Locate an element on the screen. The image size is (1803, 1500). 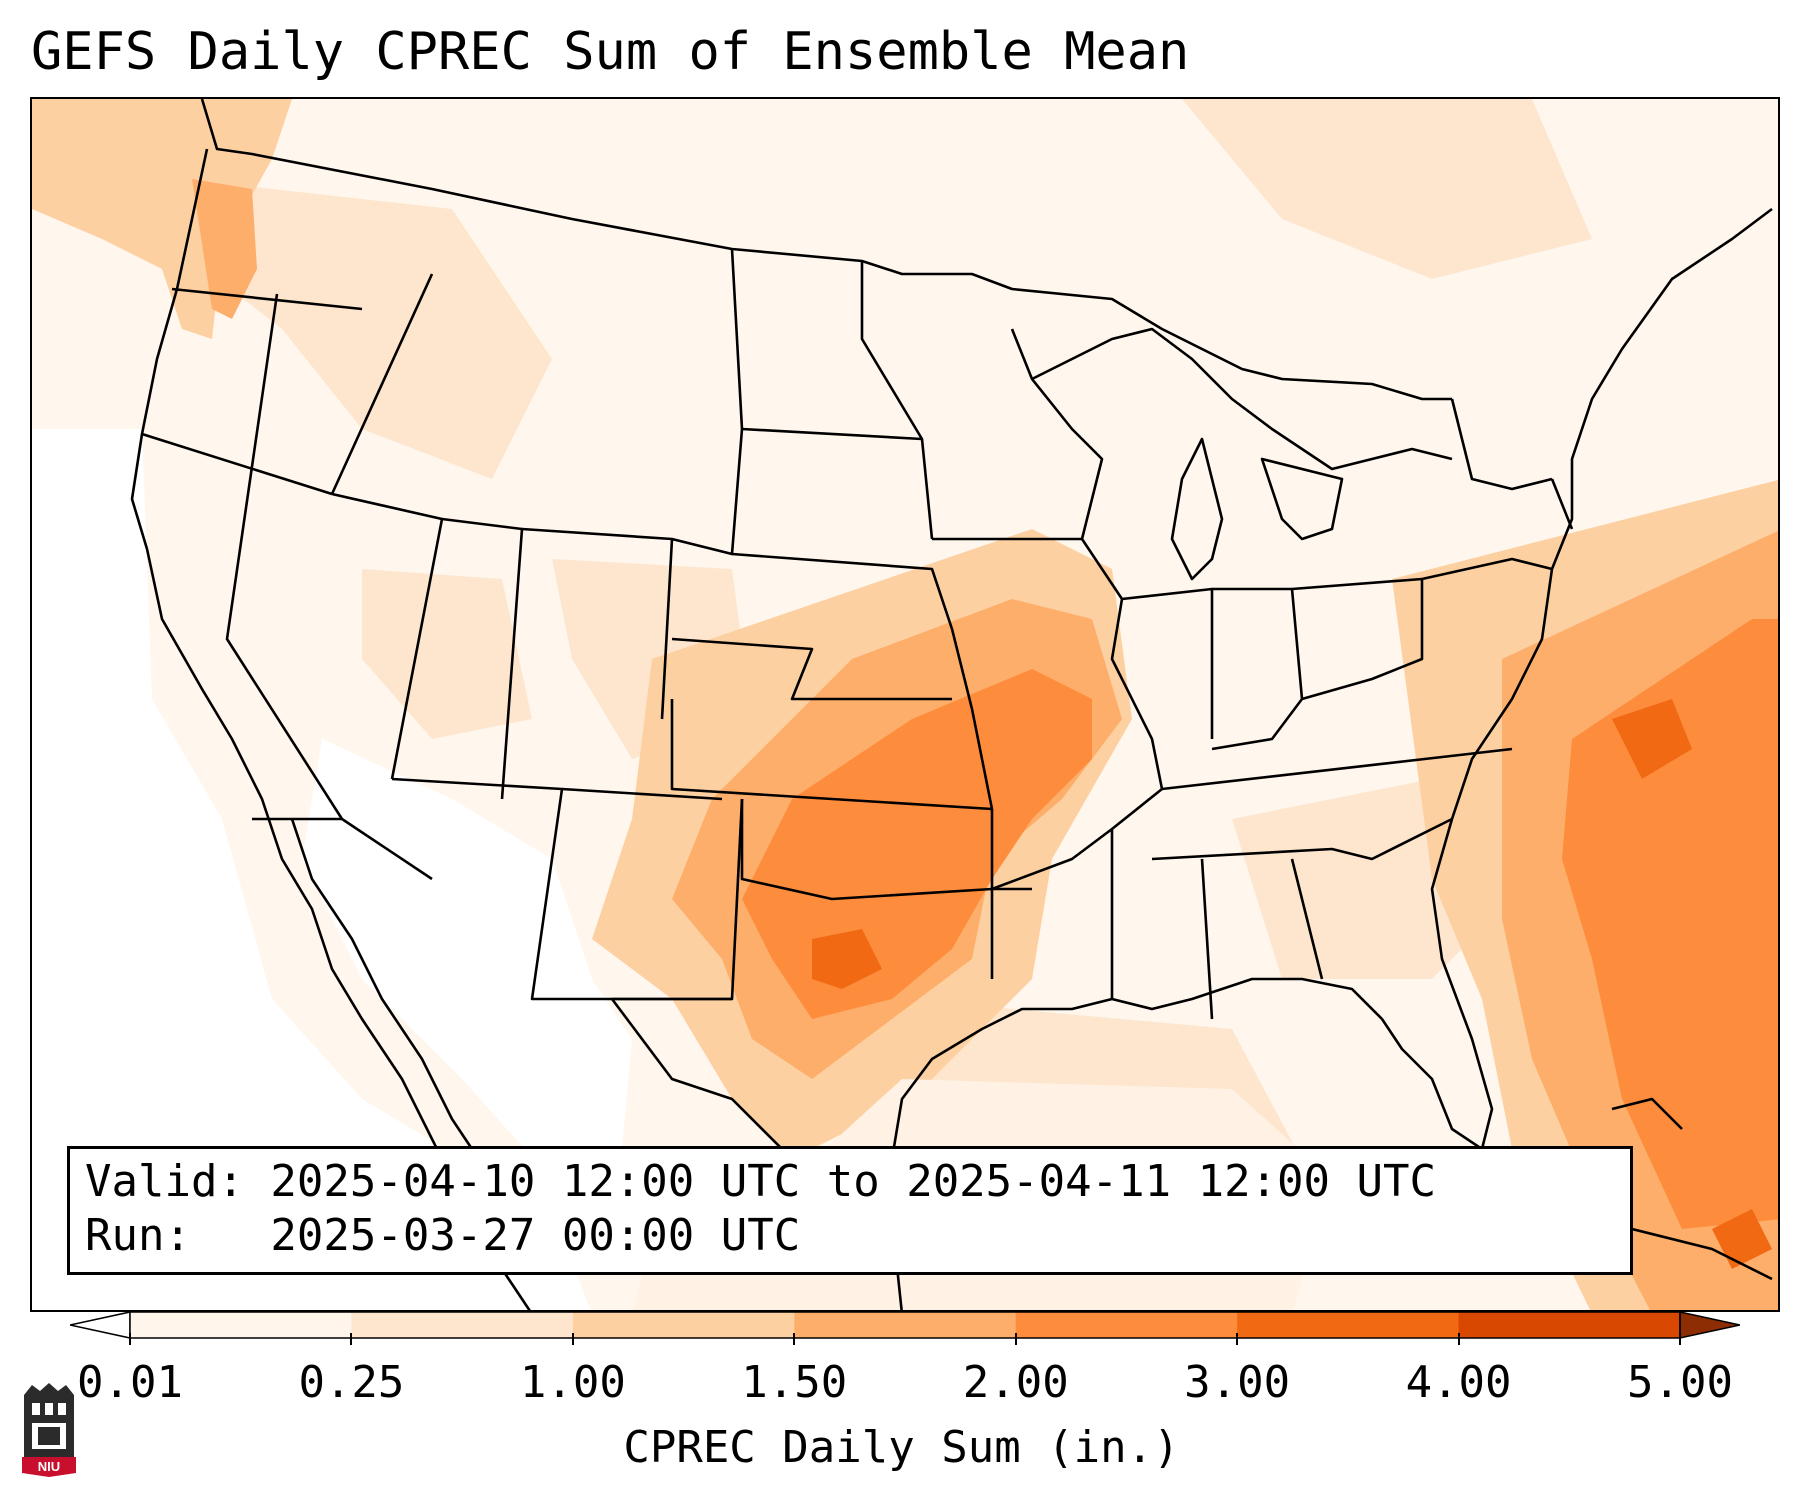
colorbar-tick-label: 2.00 is located at coordinates (1015, 1382).